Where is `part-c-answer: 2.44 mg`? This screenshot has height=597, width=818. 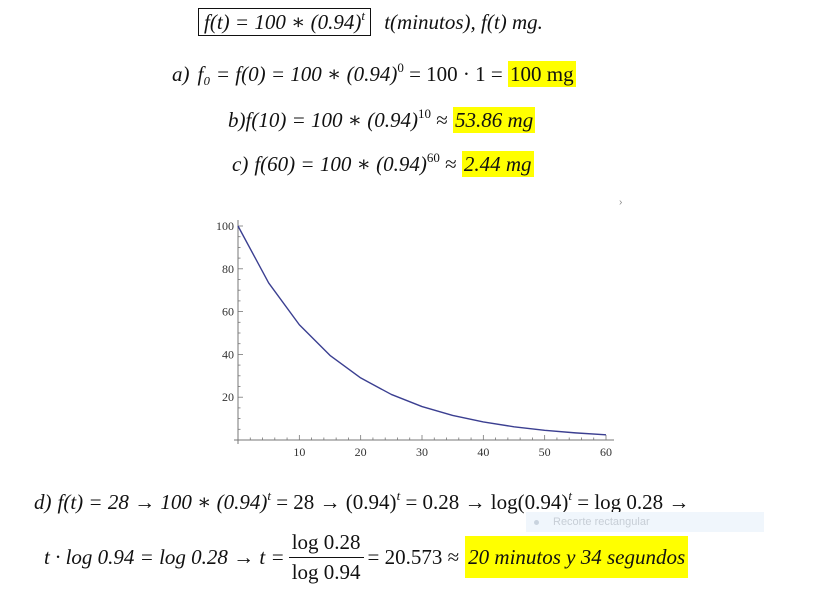
part-c-answer: 2.44 mg is located at coordinates (497, 164).